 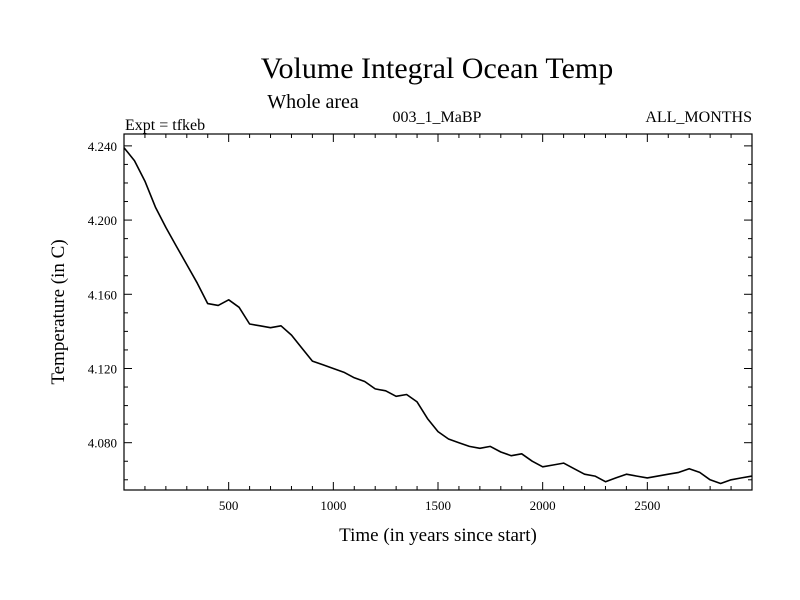 I want to click on y-tick-label: 4.160, so click(x=102, y=294).